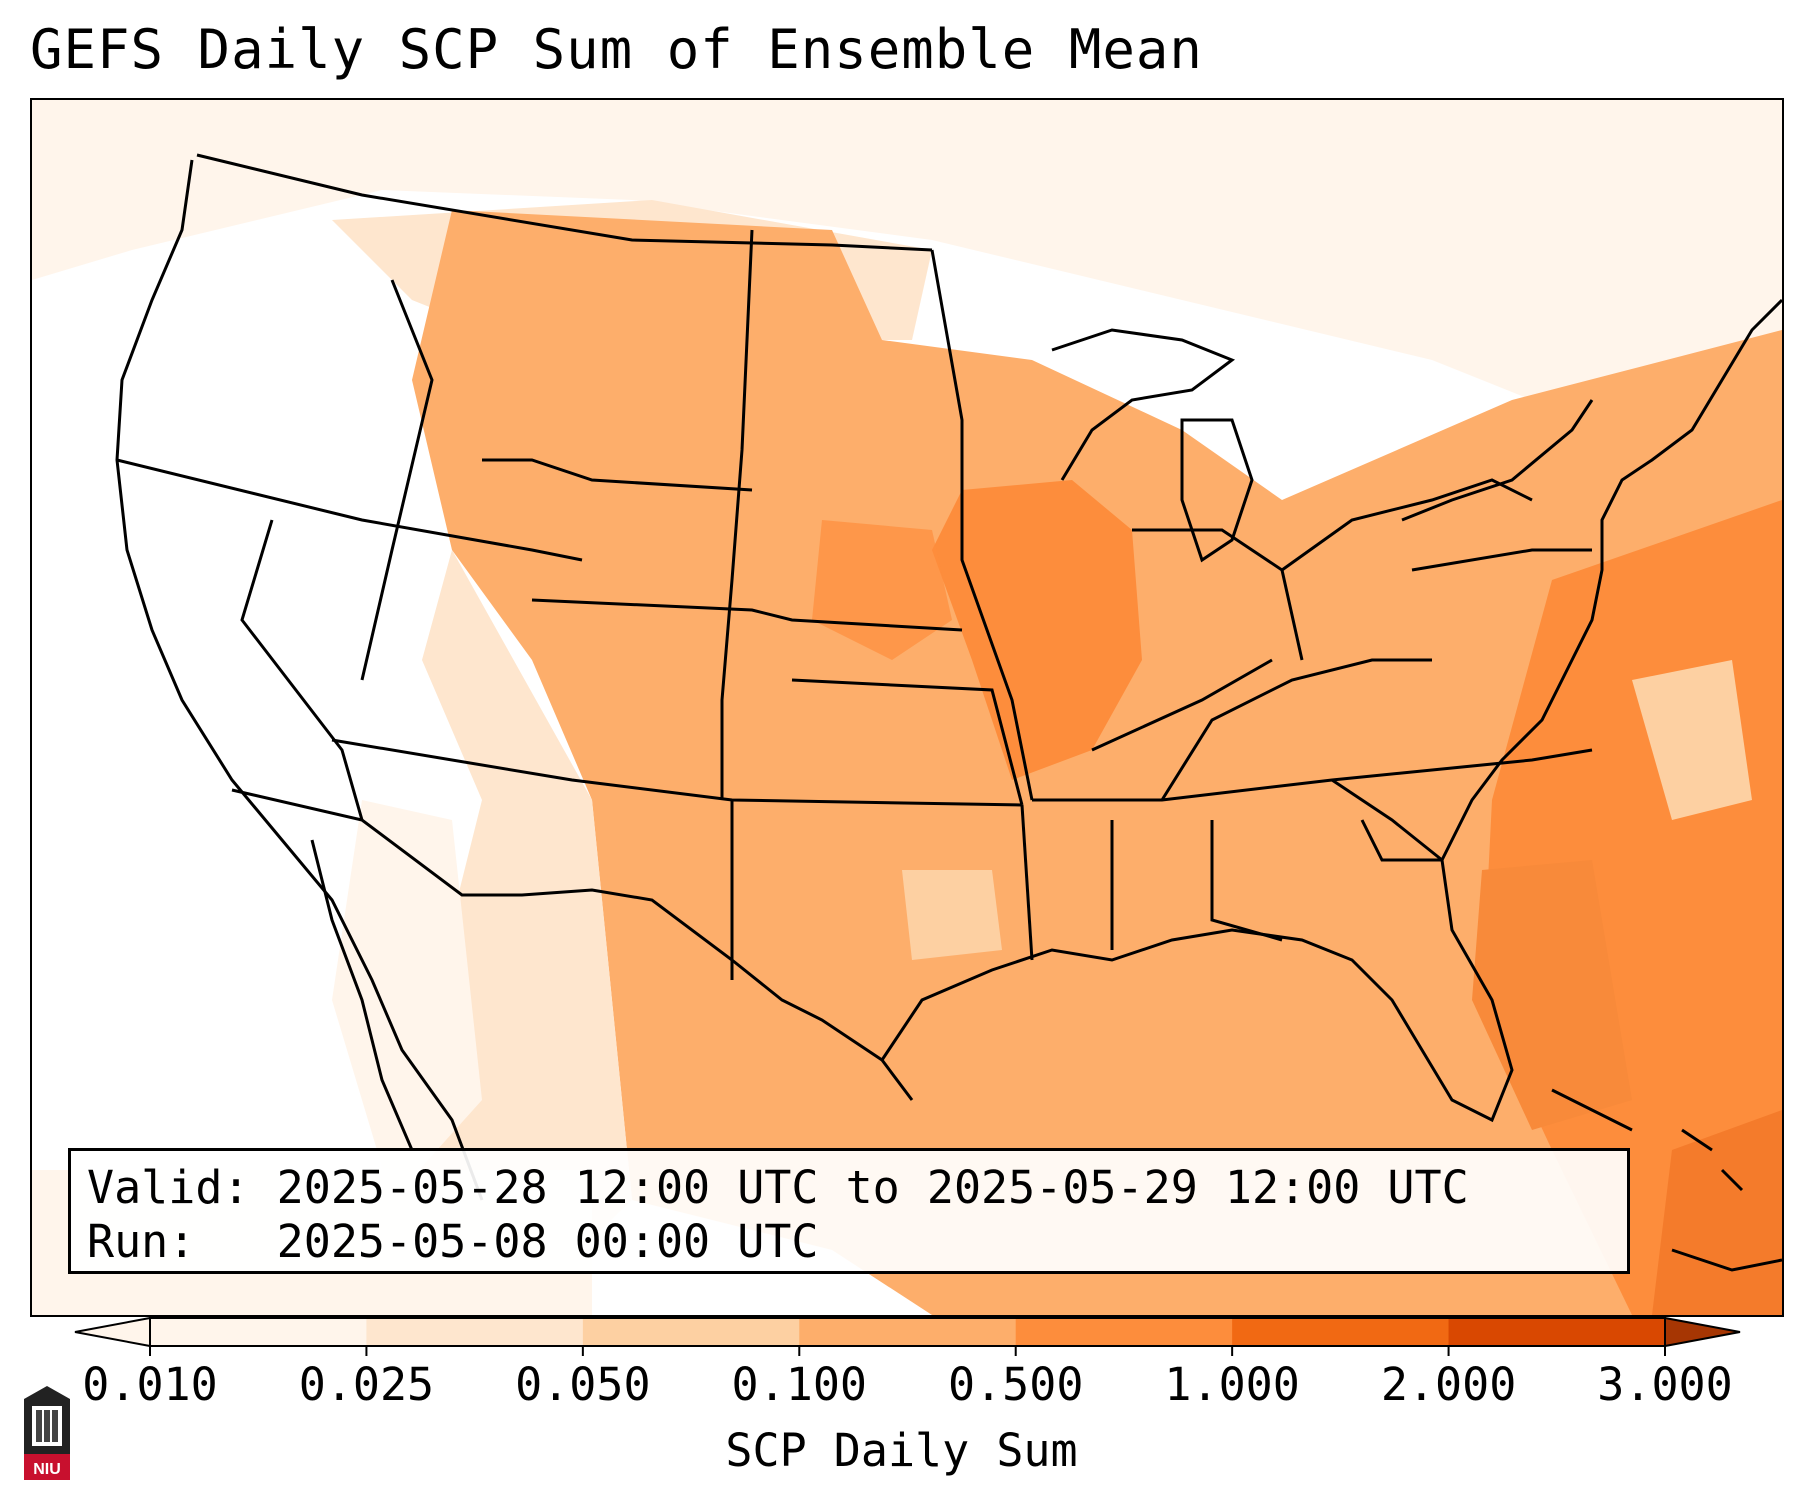  What do you see at coordinates (616, 49) in the screenshot?
I see `map-title: GEFS Daily SCP Sum of Ensemble Mean` at bounding box center [616, 49].